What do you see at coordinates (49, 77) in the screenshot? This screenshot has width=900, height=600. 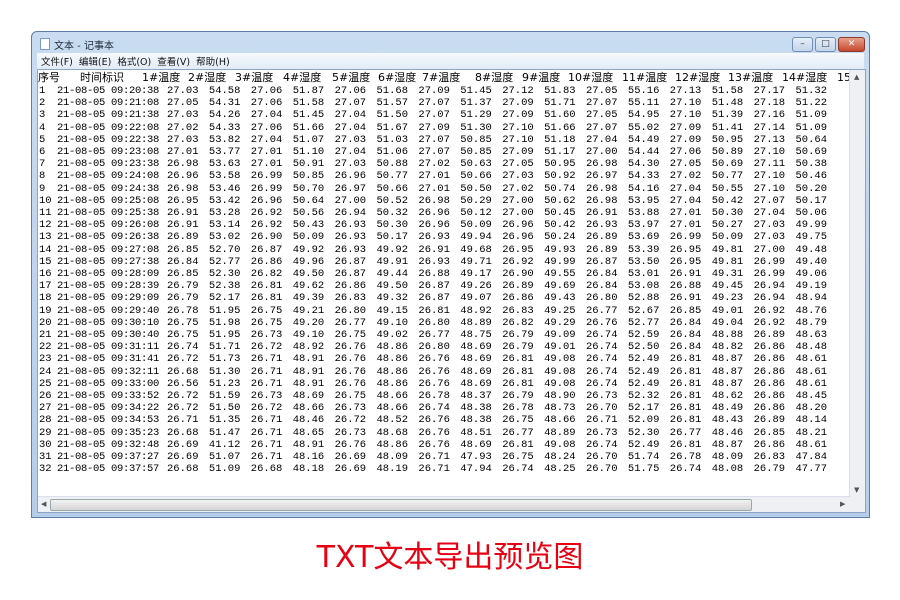 I see `header-index: 序号` at bounding box center [49, 77].